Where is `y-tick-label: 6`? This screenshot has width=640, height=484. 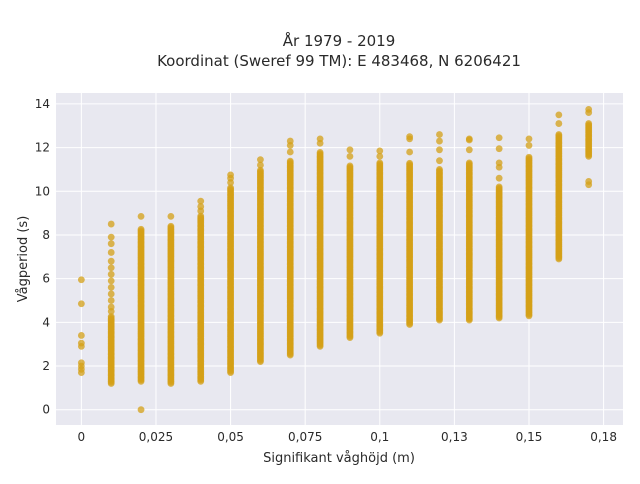 y-tick-label: 6 is located at coordinates (46, 279).